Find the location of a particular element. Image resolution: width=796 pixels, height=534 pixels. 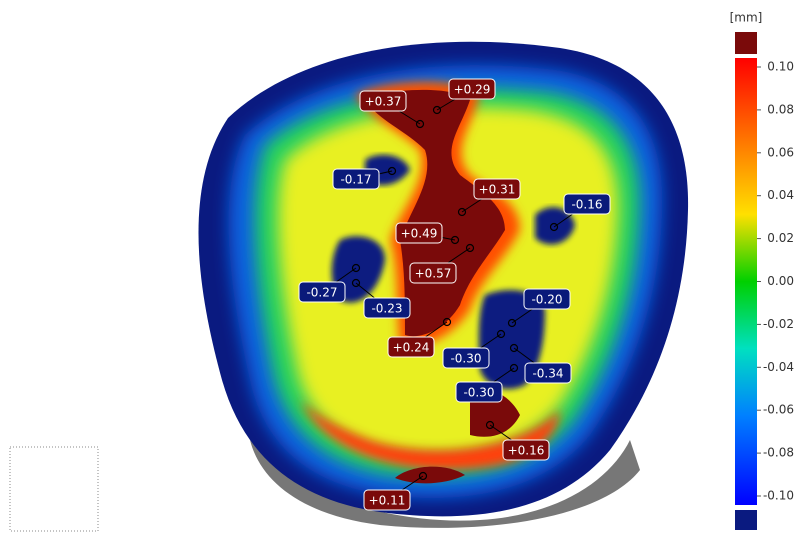

label-text: -0.23 is located at coordinates (386, 309).